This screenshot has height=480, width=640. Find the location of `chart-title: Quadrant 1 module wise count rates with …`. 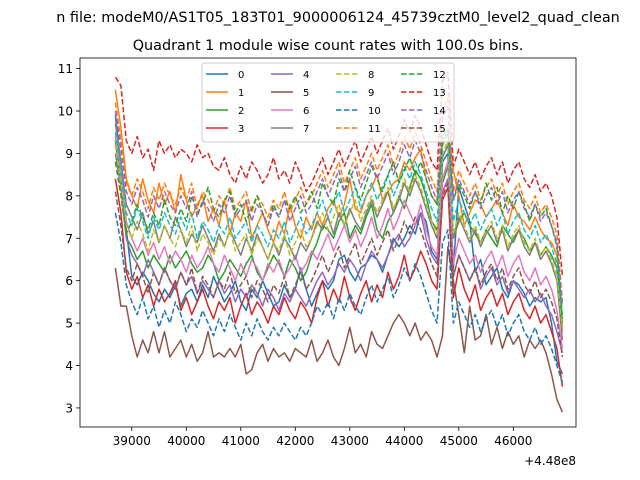

chart-title: Quadrant 1 module wise count rates with … is located at coordinates (328, 46).